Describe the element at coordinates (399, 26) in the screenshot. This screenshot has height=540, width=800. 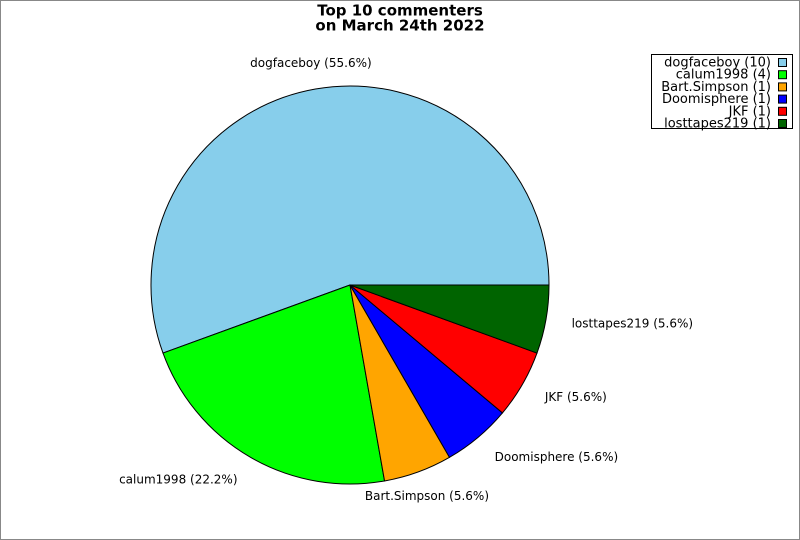
I see `chart-subtitle: on March 24th 2022` at that location.